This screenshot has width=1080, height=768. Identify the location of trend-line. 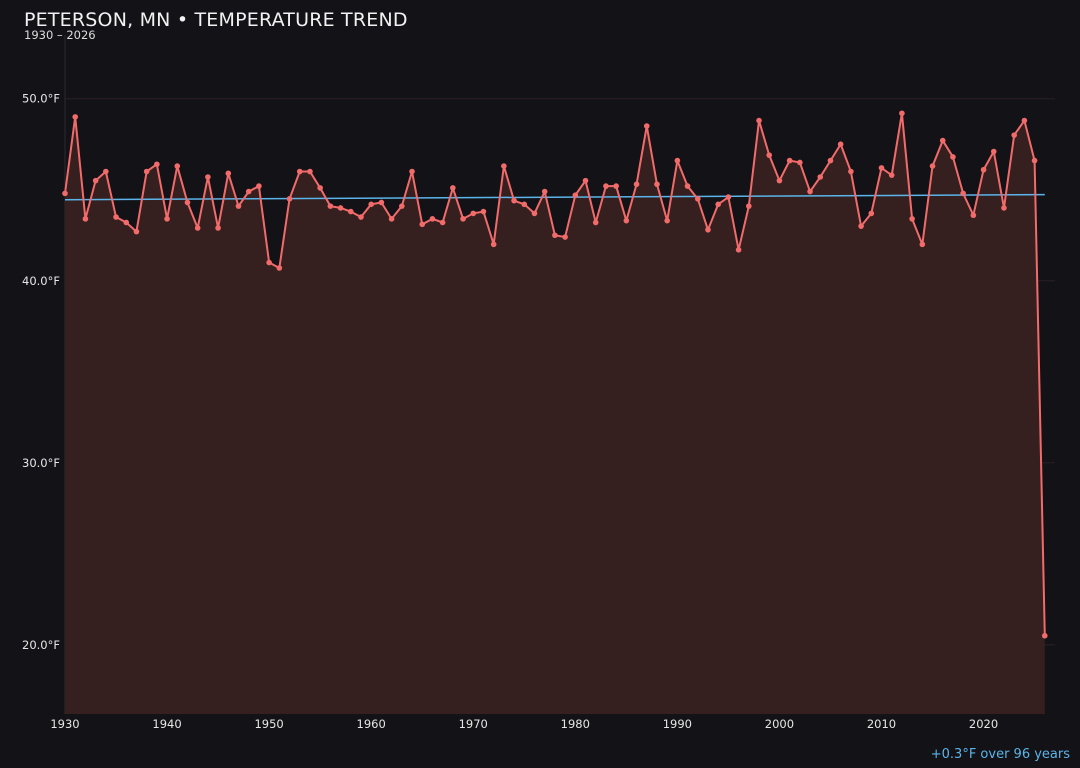
(554, 197).